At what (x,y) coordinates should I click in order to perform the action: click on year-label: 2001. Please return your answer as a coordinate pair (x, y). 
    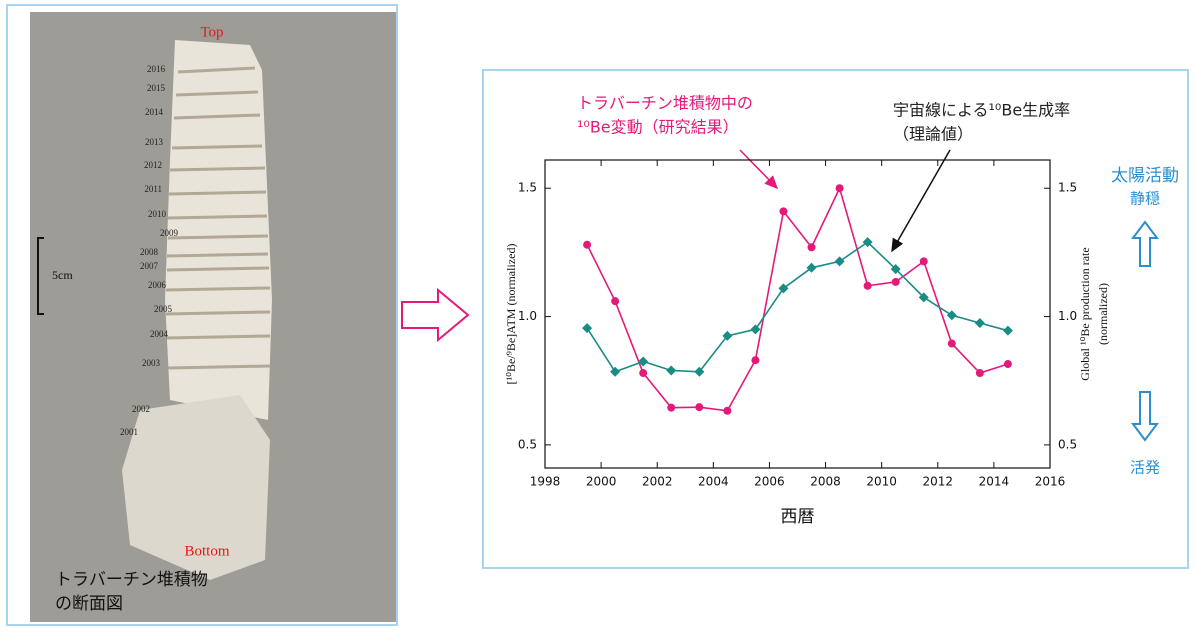
    Looking at the image, I should click on (129, 432).